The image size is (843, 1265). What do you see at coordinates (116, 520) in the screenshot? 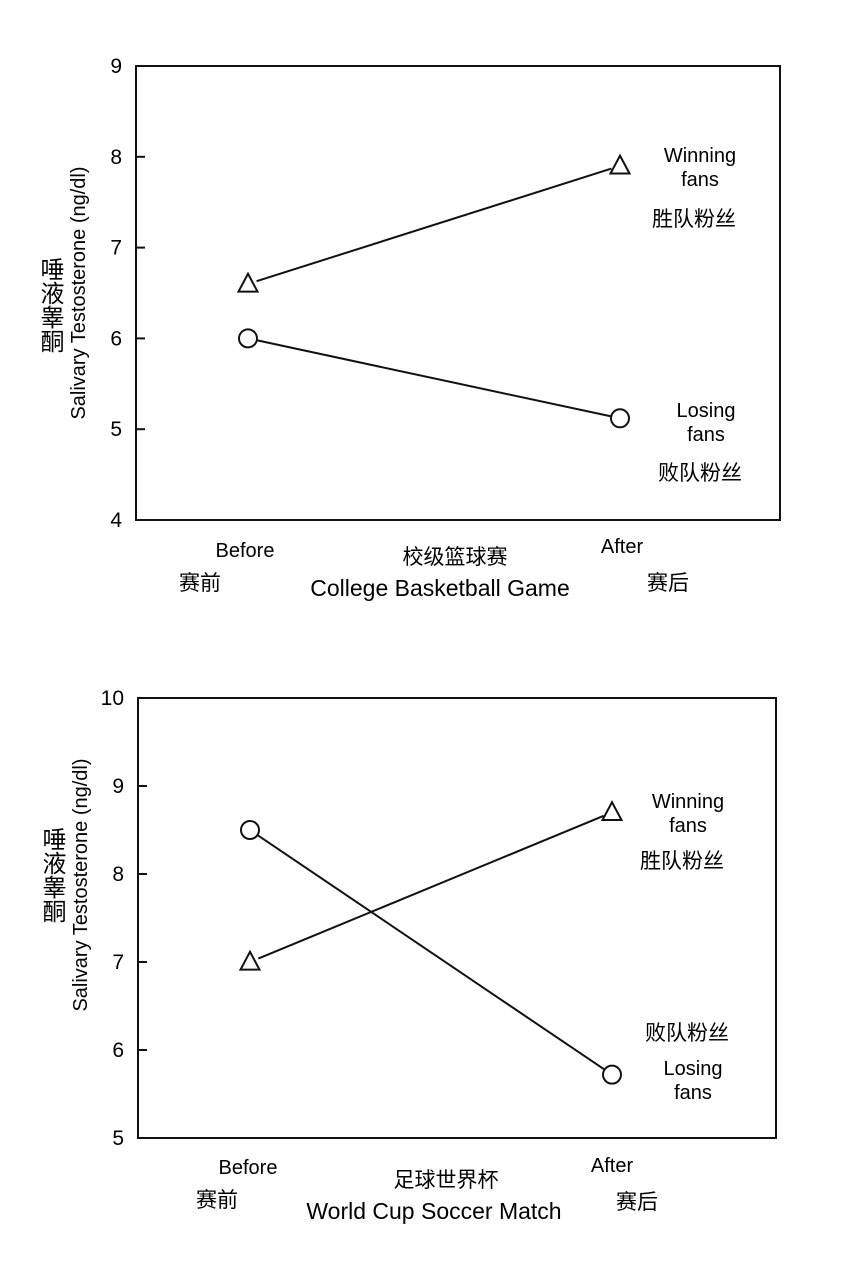
I see `y-tick-label: 4` at bounding box center [116, 520].